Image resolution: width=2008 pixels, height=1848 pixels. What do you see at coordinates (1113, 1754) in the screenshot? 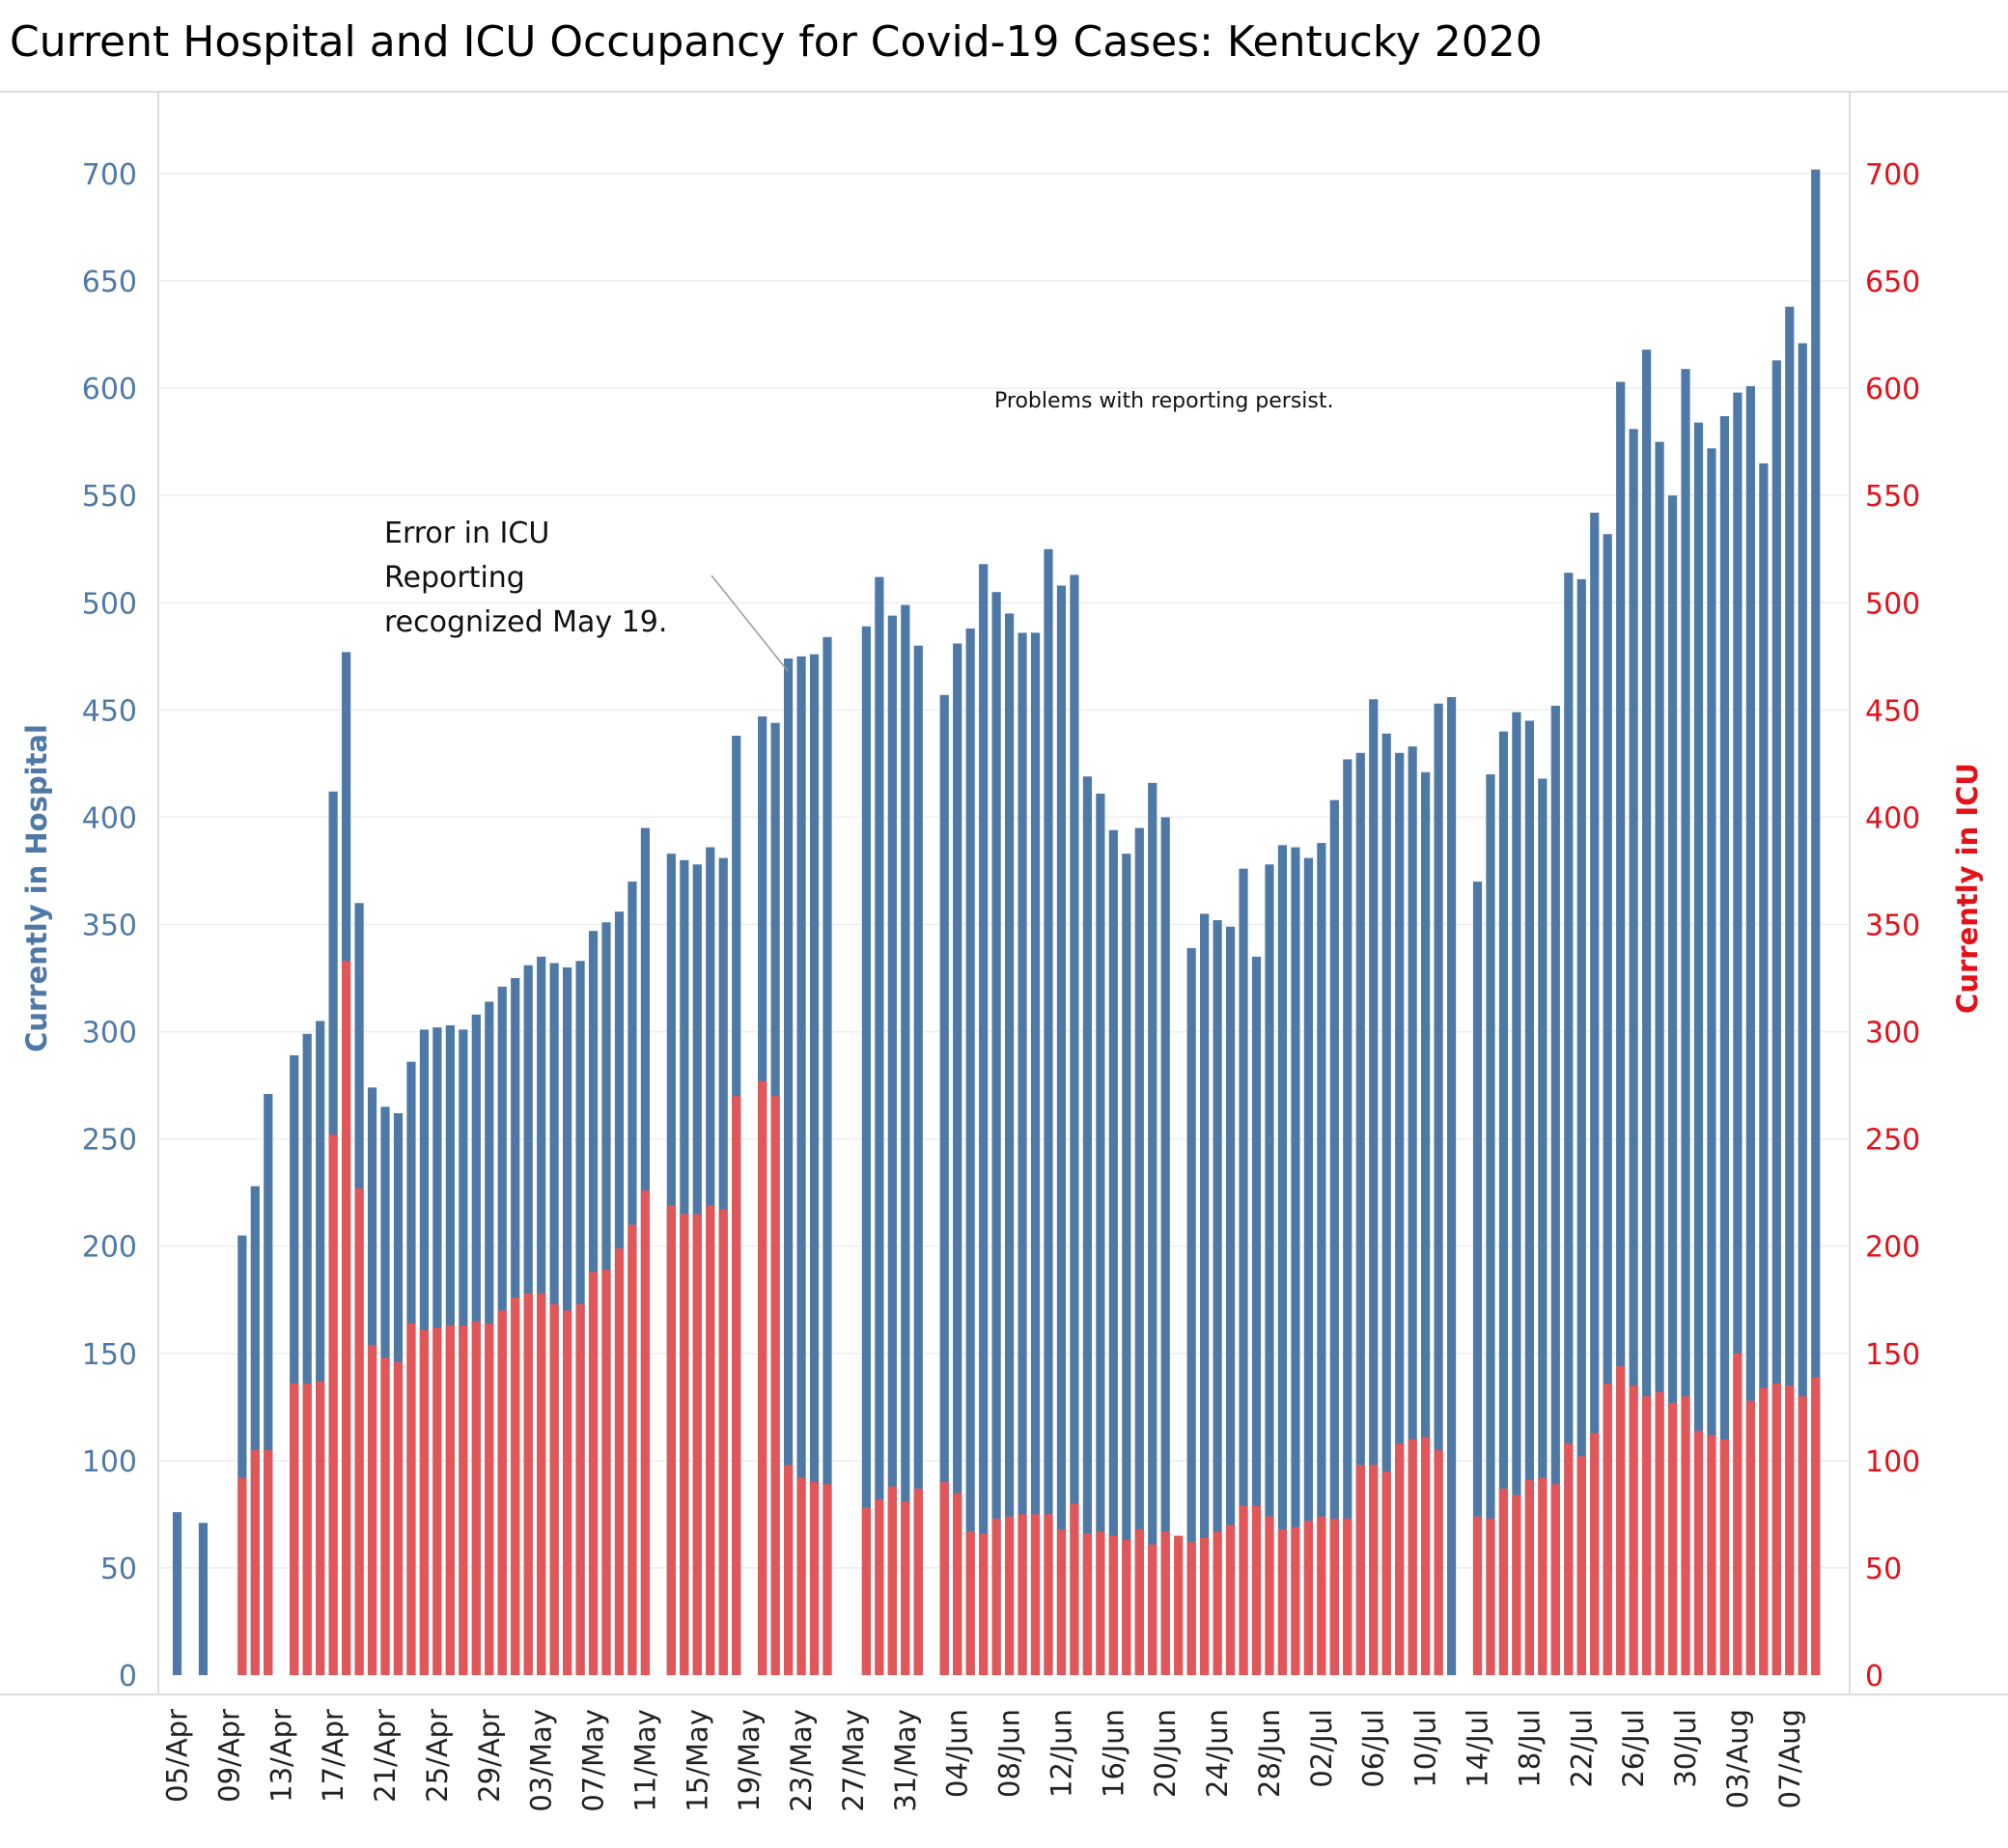
I see `x-tick-label: 16/Jun` at bounding box center [1113, 1754].